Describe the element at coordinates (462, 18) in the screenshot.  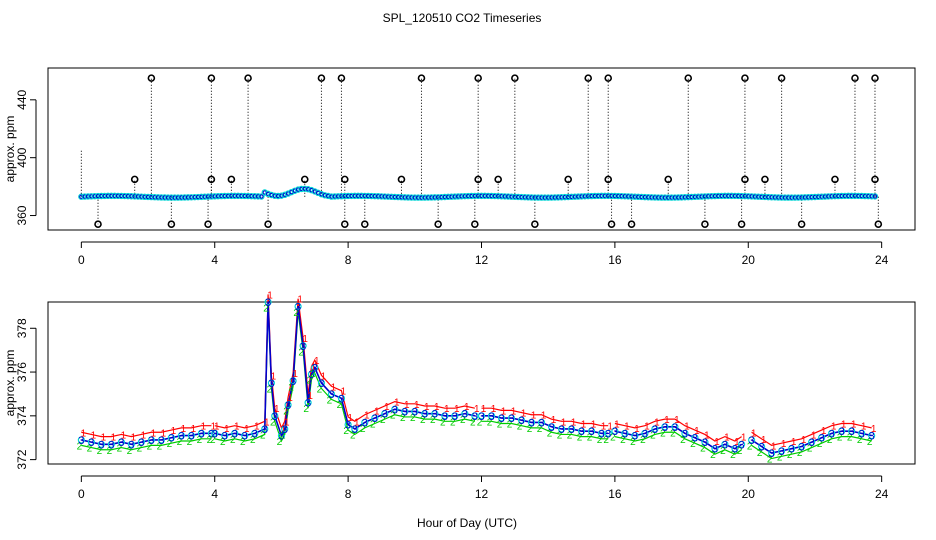
I see `main-title: SPL_120510 CO2 Timeseries` at that location.